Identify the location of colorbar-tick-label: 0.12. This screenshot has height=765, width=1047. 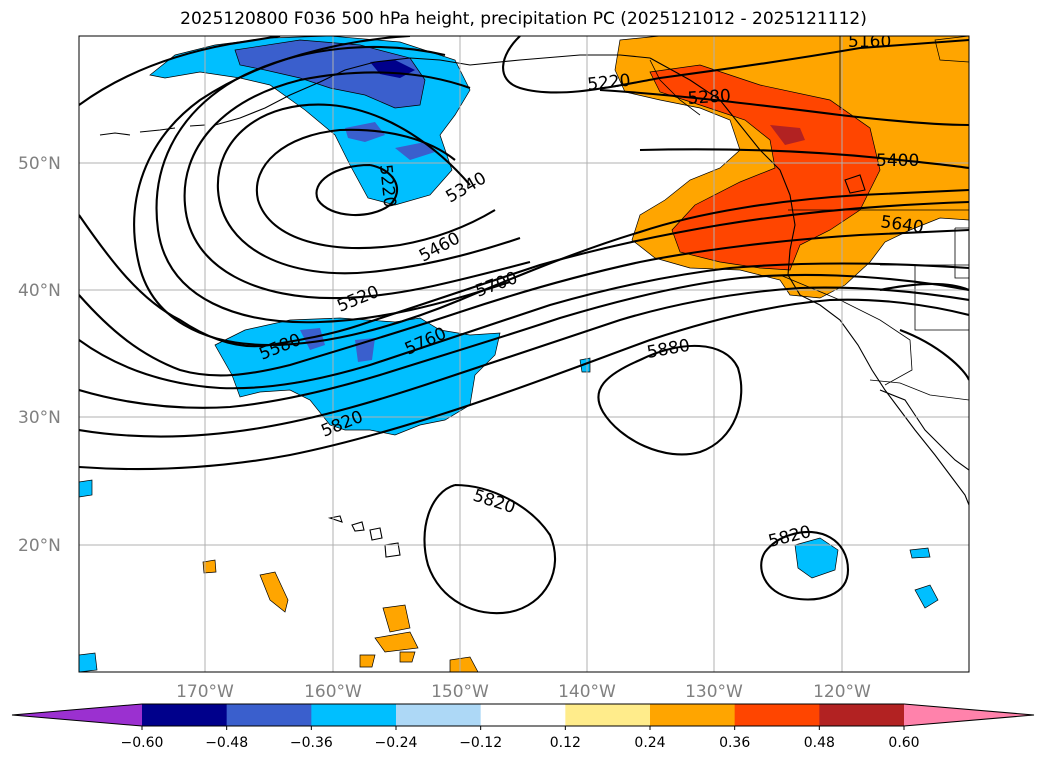
(565, 743).